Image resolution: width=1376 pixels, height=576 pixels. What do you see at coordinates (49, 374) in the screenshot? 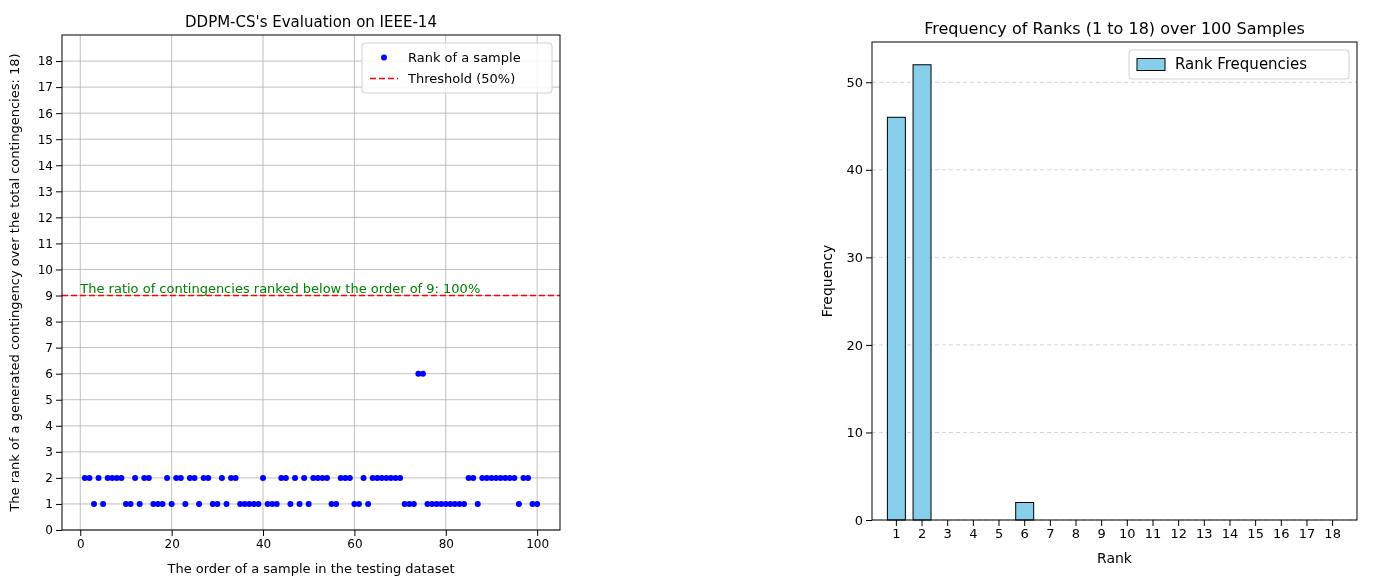
I see `y-tick-label: 6` at bounding box center [49, 374].